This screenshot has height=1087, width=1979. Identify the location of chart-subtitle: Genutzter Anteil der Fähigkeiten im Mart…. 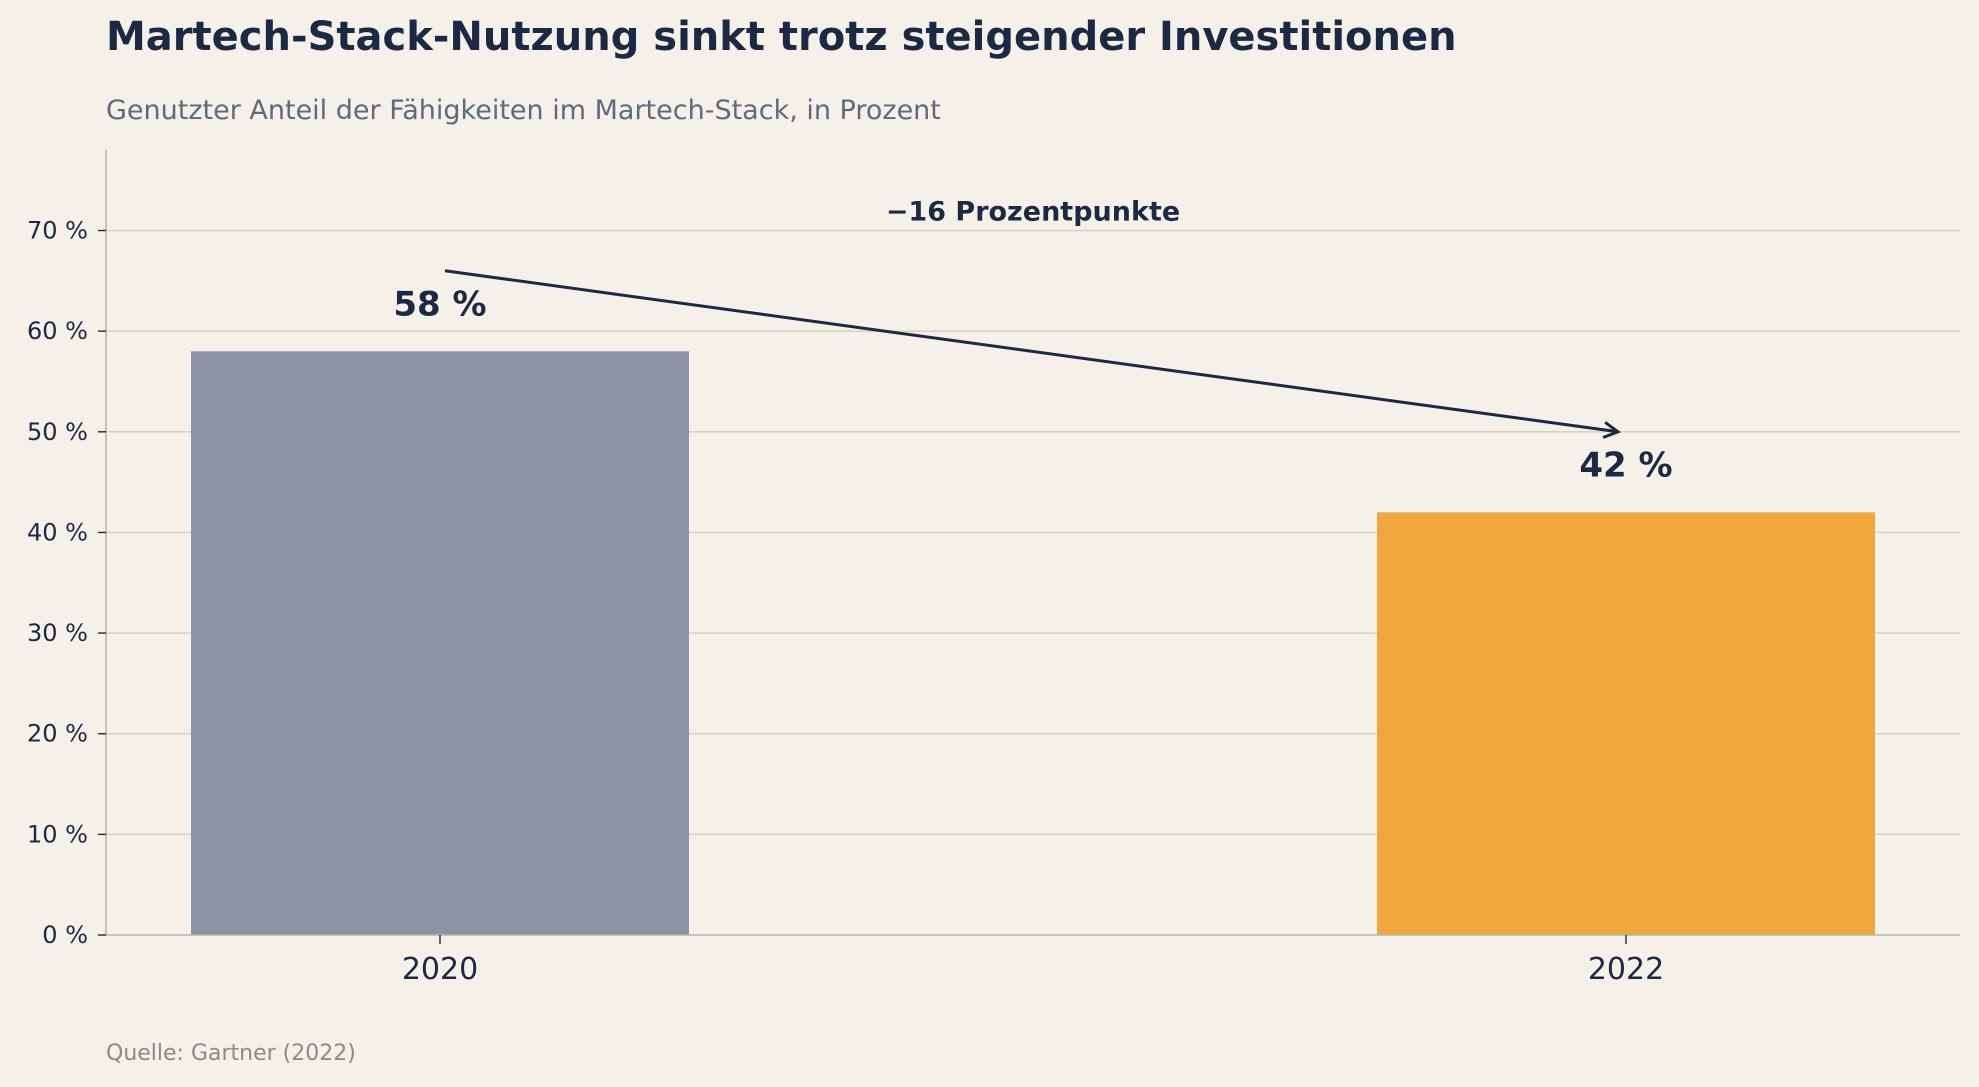
(523, 110).